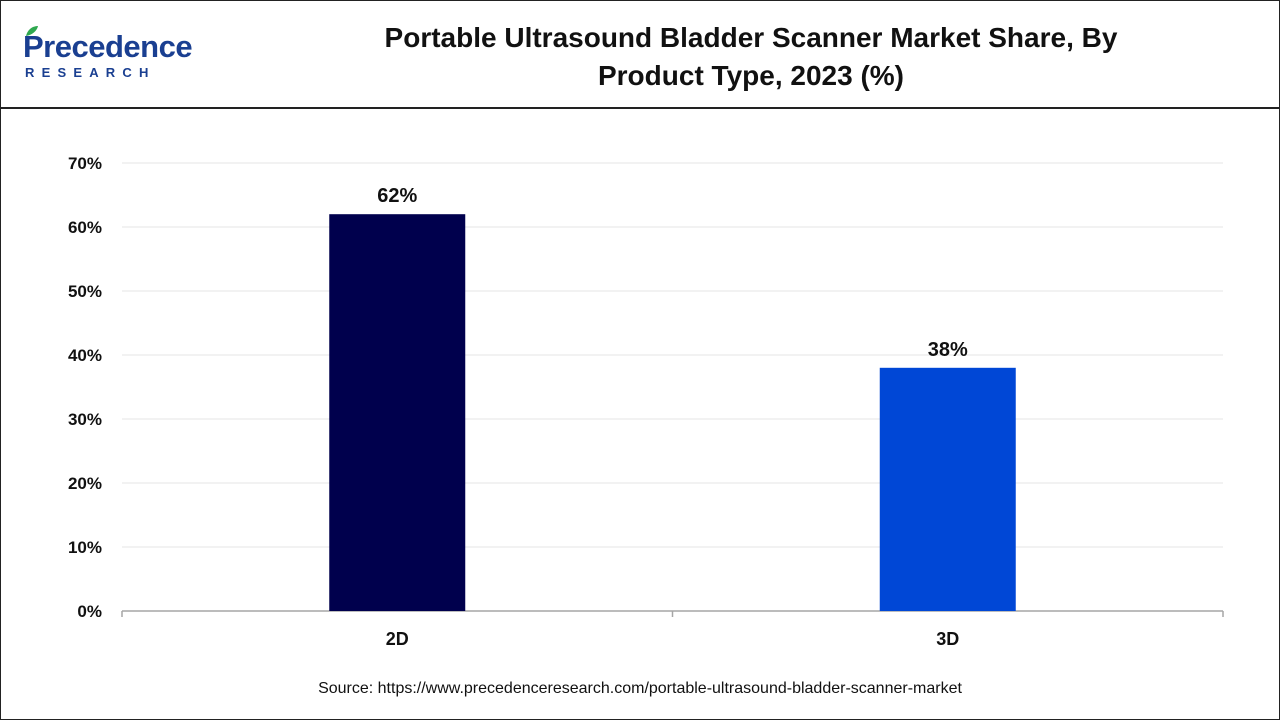 This screenshot has height=720, width=1280. I want to click on data-label: 38%, so click(948, 350).